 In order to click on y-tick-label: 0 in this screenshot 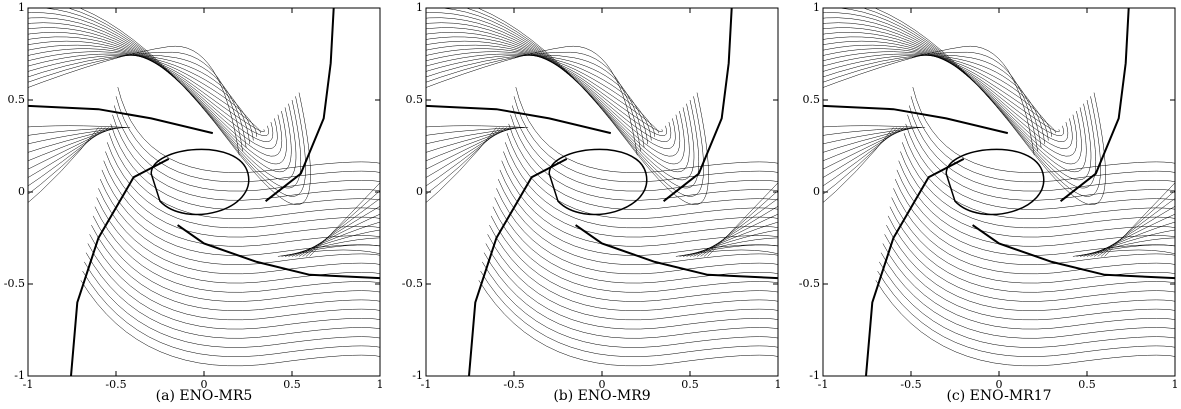, I will do `click(419, 191)`.